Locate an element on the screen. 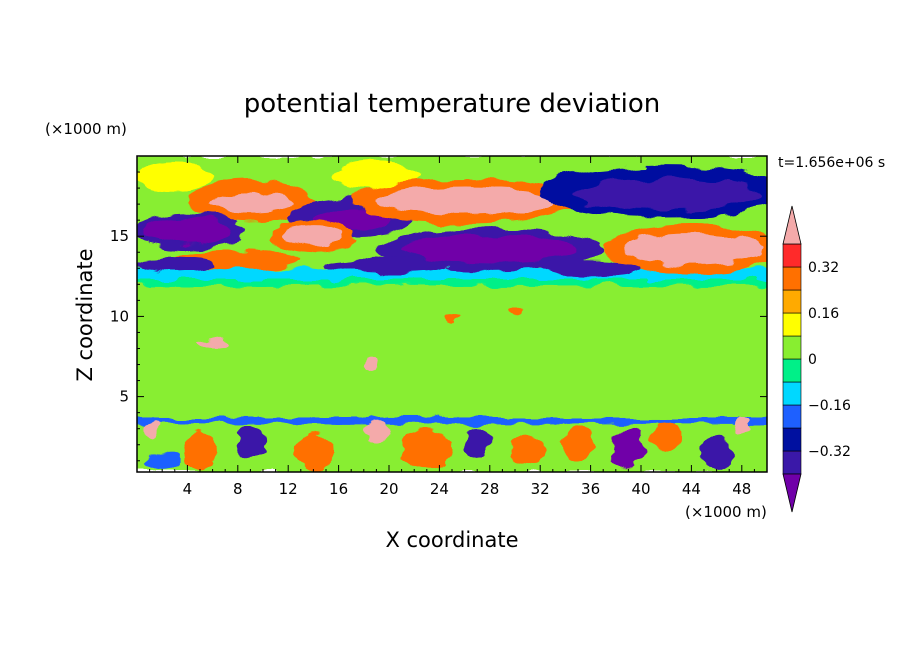  colorbar-tick-label: 0.32 is located at coordinates (823, 268).